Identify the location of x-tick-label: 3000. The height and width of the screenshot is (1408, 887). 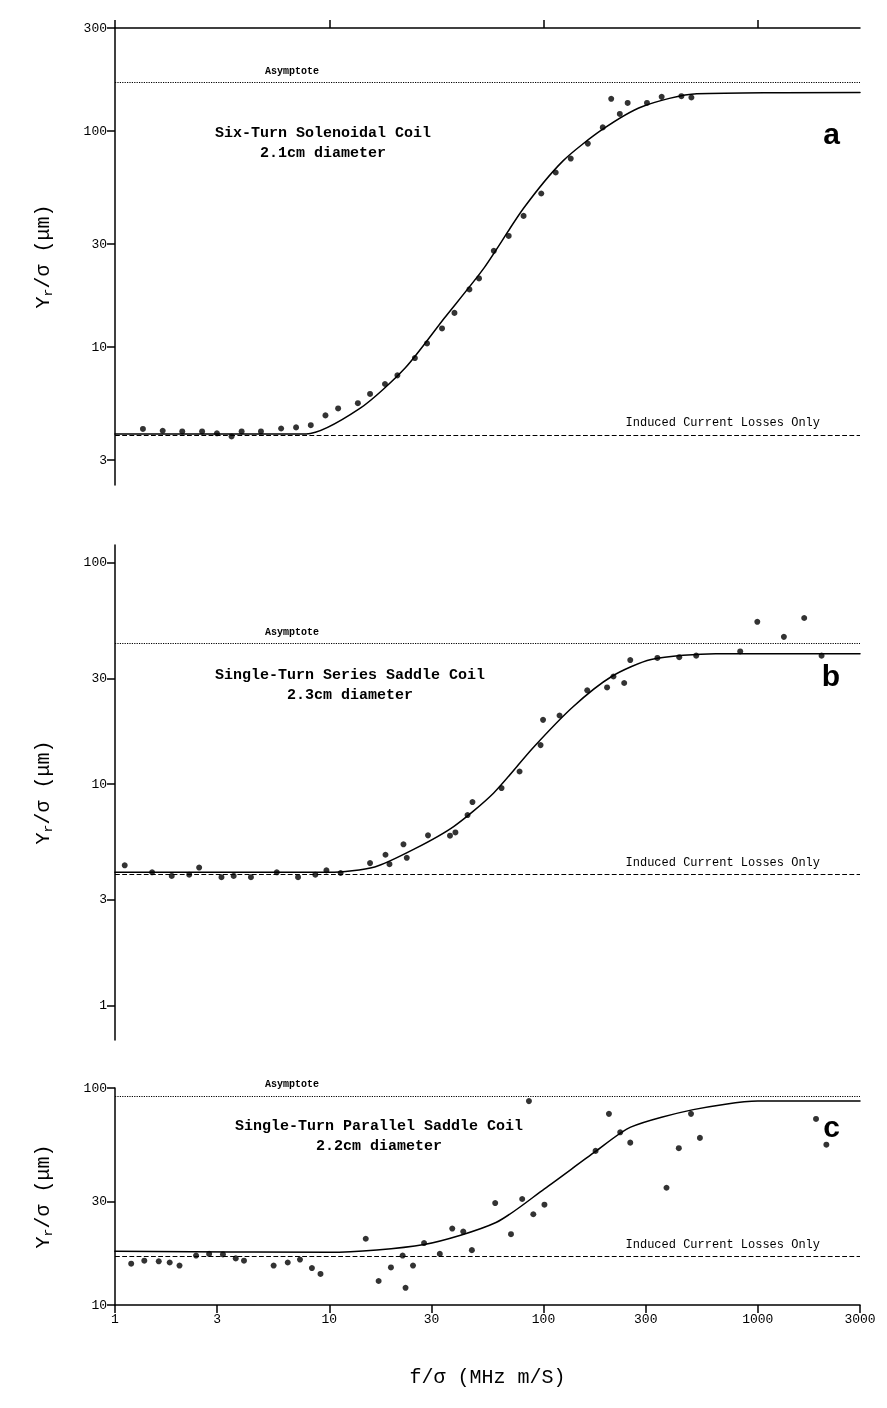
(860, 1319).